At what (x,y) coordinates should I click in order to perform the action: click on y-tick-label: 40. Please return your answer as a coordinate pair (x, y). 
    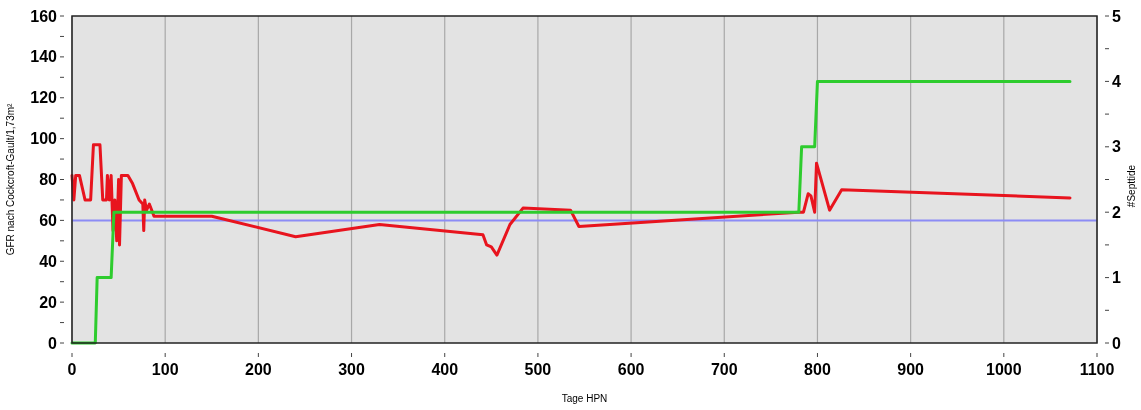
    Looking at the image, I should click on (48, 261).